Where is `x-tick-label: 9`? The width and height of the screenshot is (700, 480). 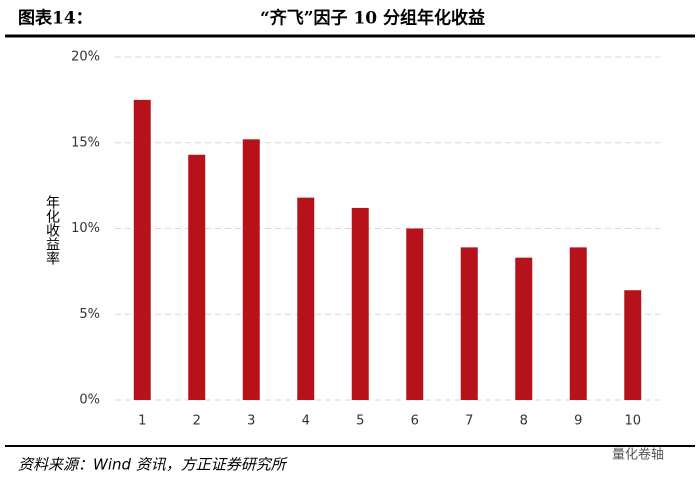 x-tick-label: 9 is located at coordinates (578, 421).